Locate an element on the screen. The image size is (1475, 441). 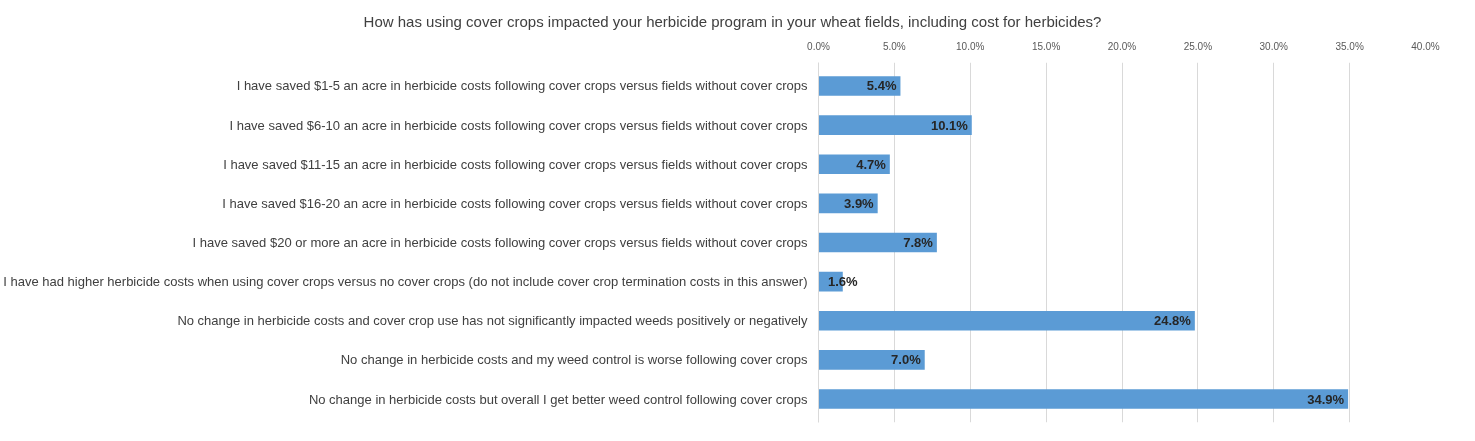
data-label: 7.0% is located at coordinates (906, 360).